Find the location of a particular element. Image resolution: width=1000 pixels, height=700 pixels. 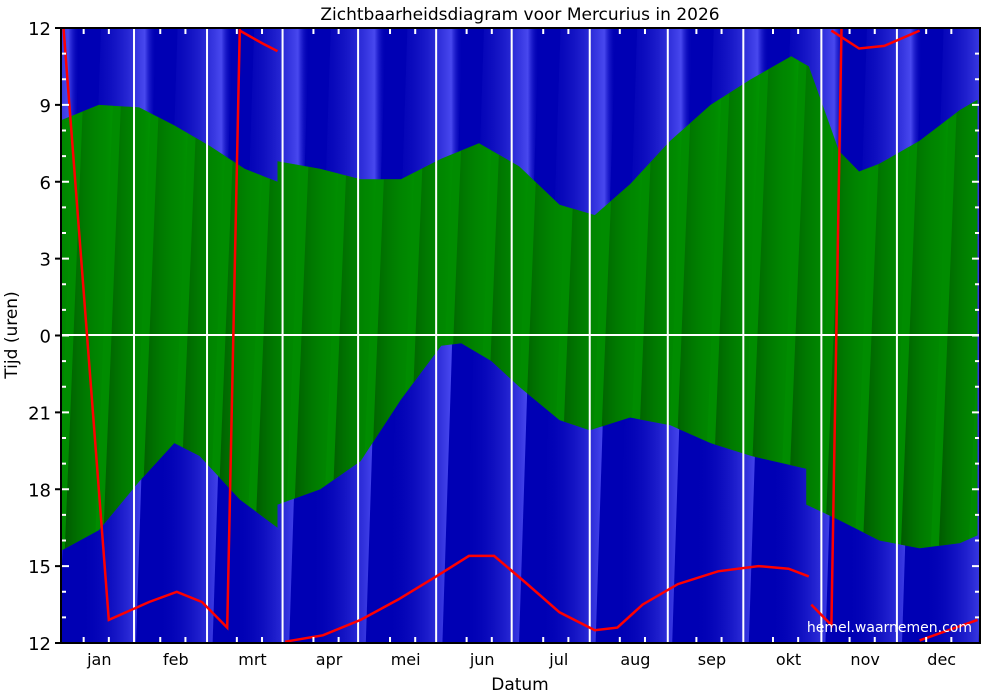

x-tick-label: sep is located at coordinates (712, 659).